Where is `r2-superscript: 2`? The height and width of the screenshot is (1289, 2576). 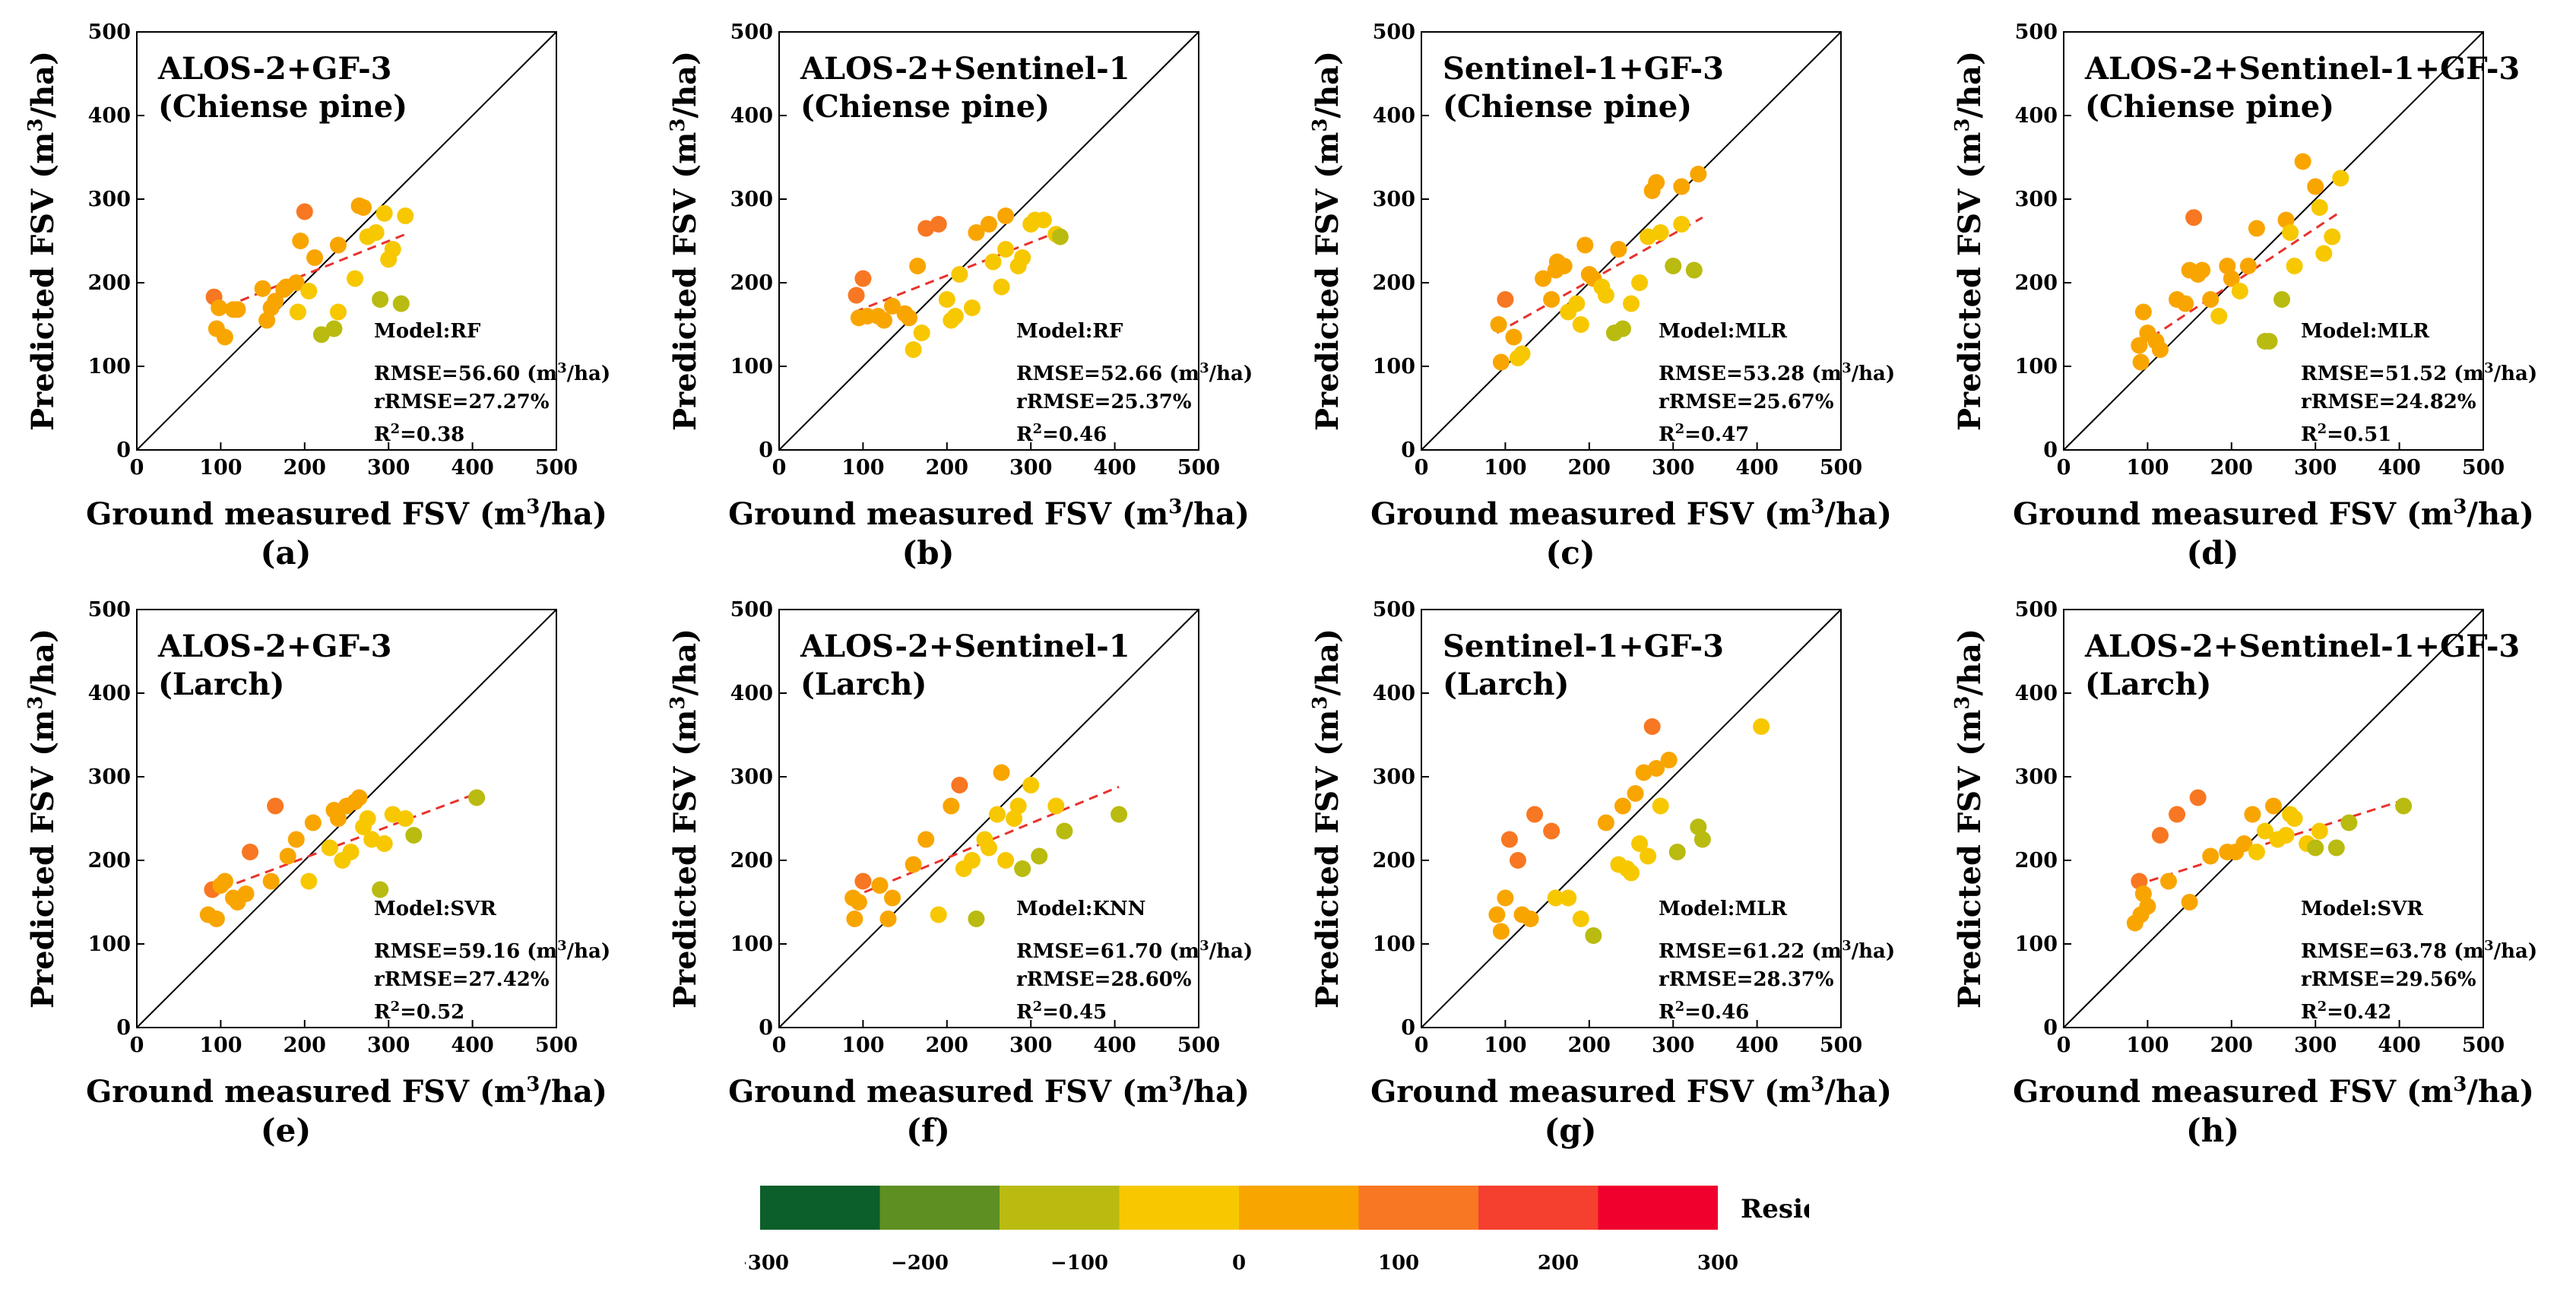 r2-superscript: 2 is located at coordinates (1038, 429).